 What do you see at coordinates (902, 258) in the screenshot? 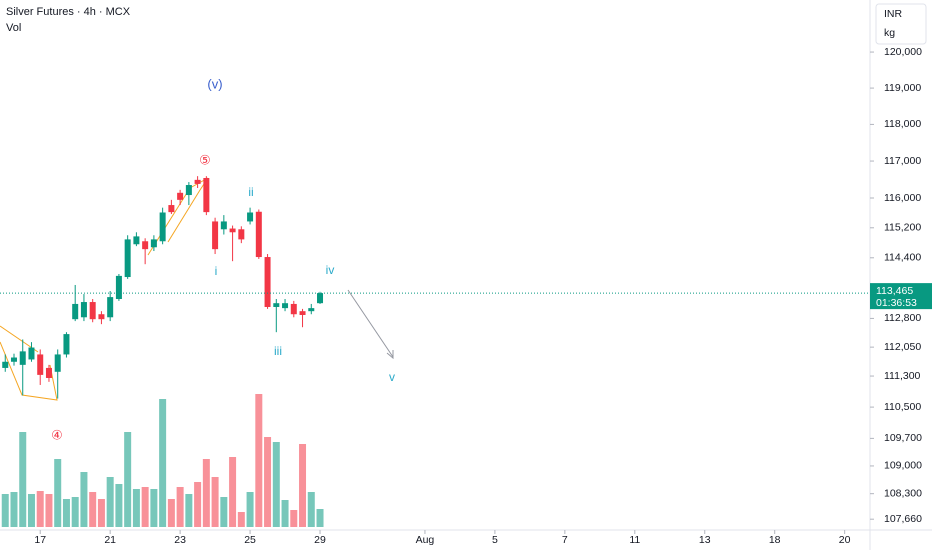
I see `y-tick-label: 114,400` at bounding box center [902, 258].